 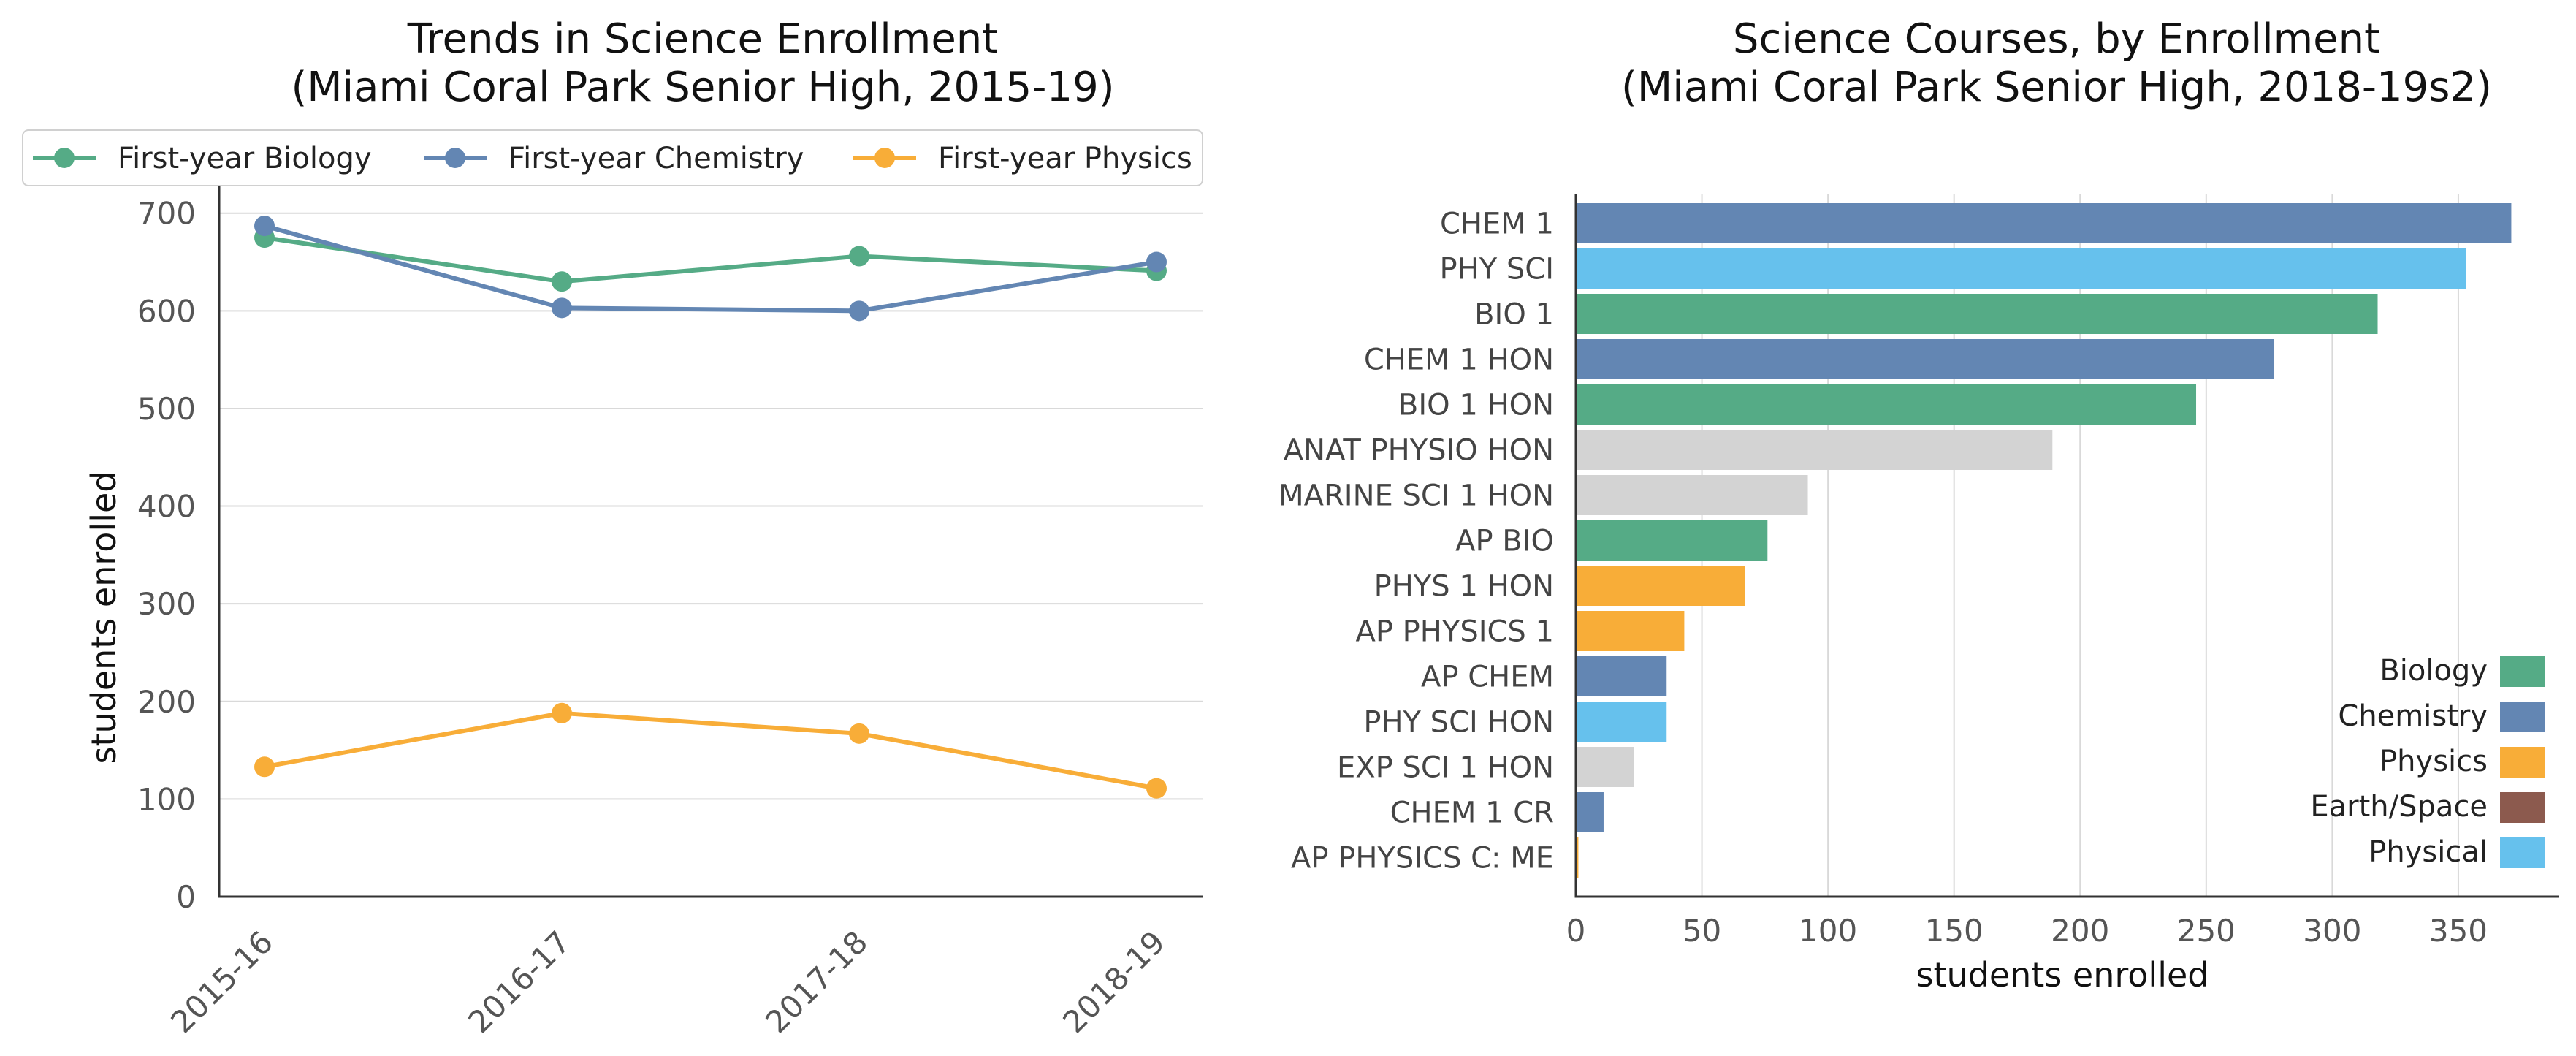 I want to click on right-x-axis-label: students enrolled, so click(x=2062, y=975).